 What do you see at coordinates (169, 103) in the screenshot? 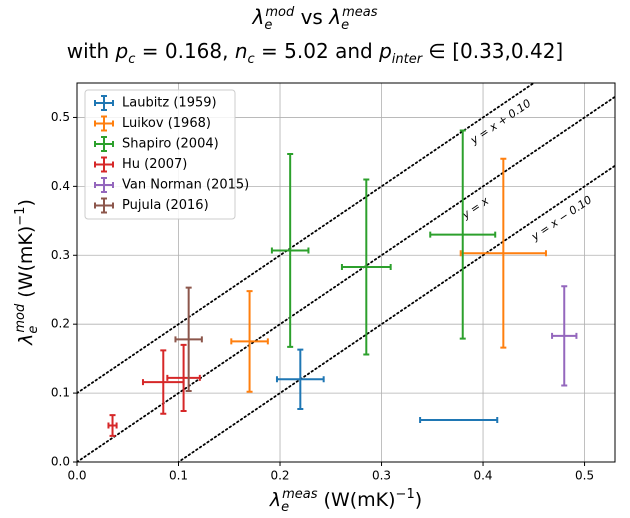
I see `legend-label: Laubitz (1959)` at bounding box center [169, 103].